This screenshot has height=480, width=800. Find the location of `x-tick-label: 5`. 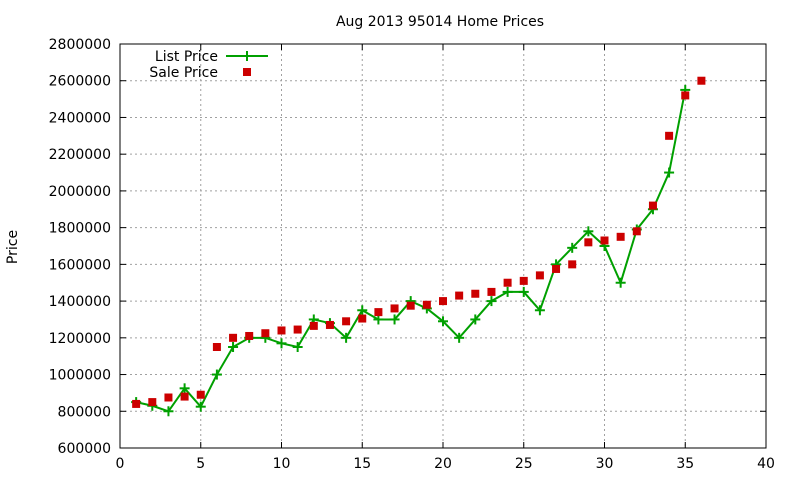

x-tick-label: 5 is located at coordinates (200, 464).